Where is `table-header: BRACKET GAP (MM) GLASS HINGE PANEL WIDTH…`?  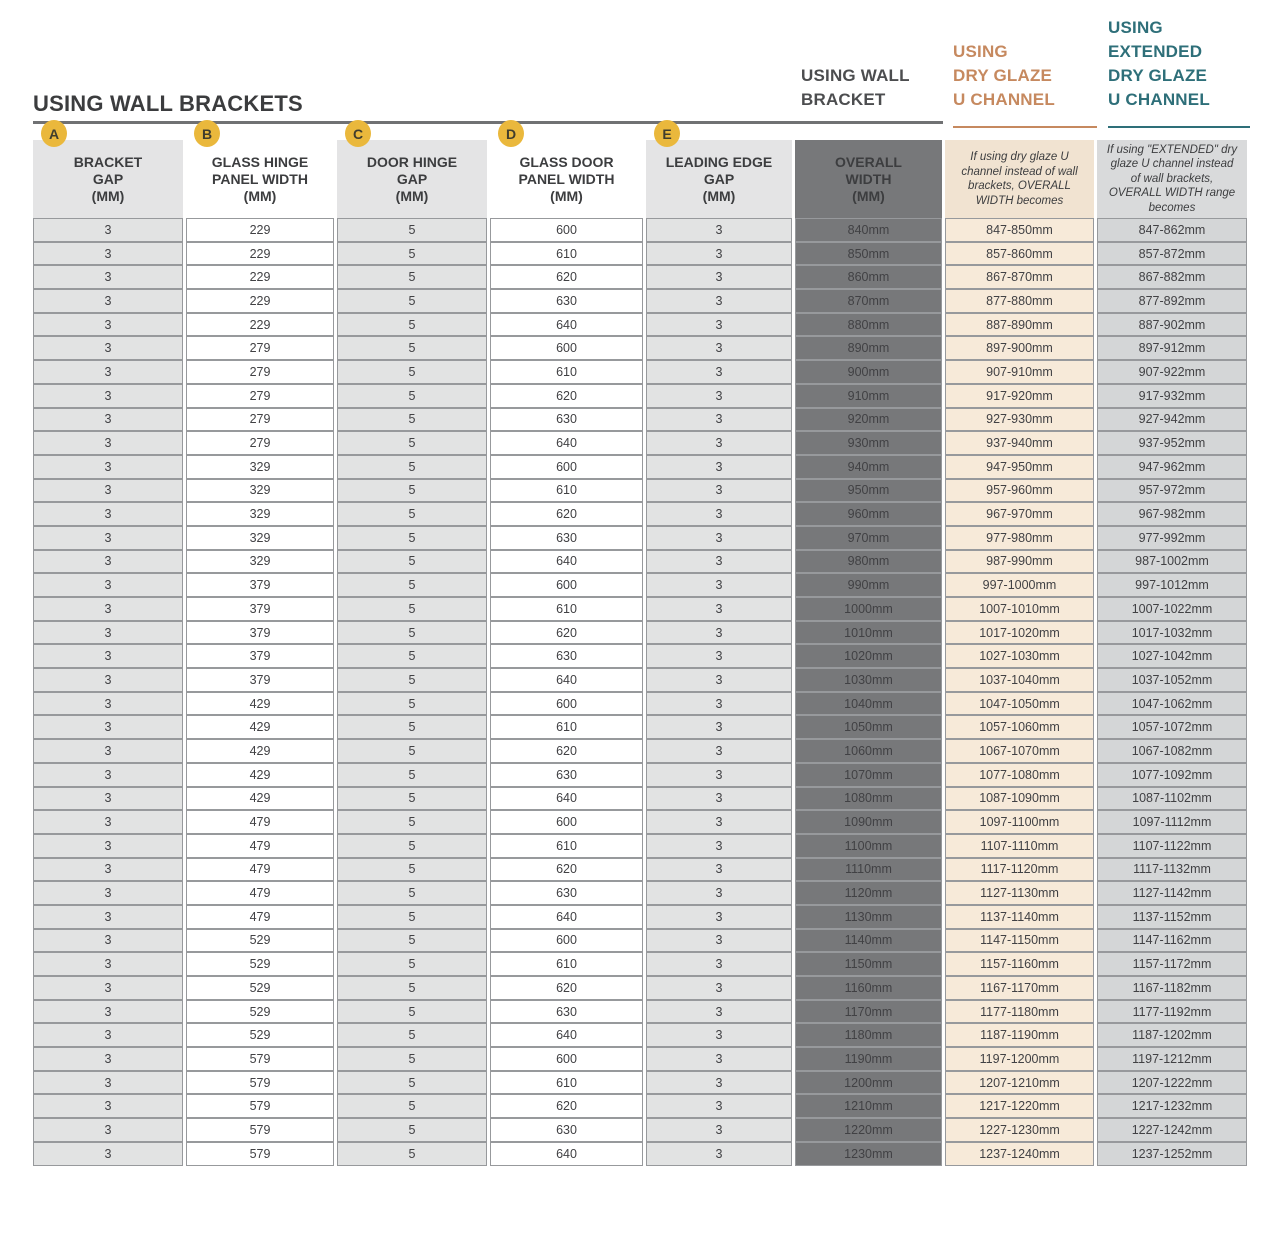 table-header: BRACKET GAP (MM) GLASS HINGE PANEL WIDTH… is located at coordinates (640, 179).